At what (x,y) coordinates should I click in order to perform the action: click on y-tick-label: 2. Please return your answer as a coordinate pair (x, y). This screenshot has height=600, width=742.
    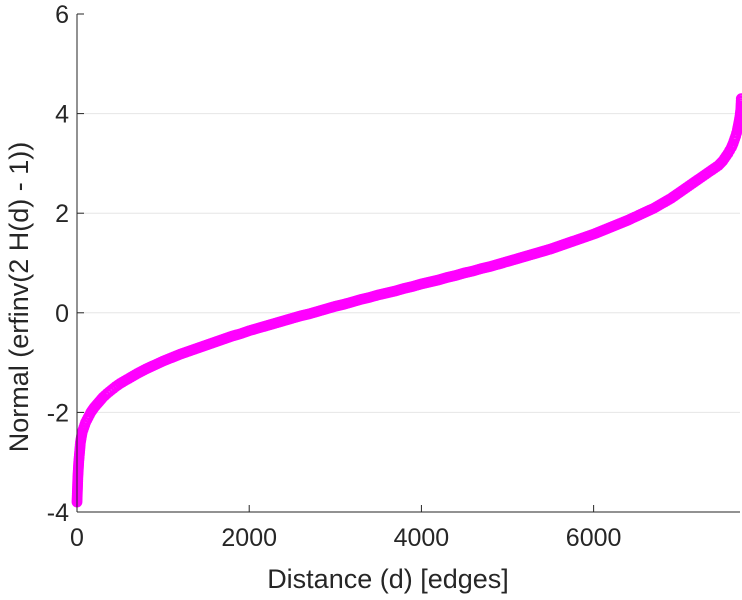
    Looking at the image, I should click on (62, 214).